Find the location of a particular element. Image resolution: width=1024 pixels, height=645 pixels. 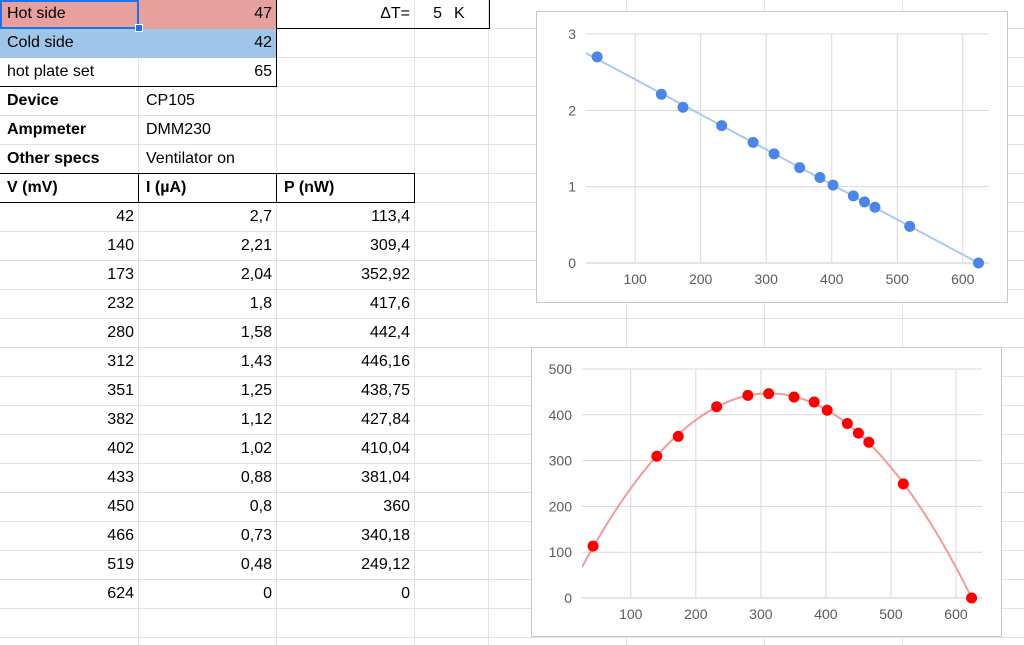

current-cell: 1,58 is located at coordinates (256, 332).